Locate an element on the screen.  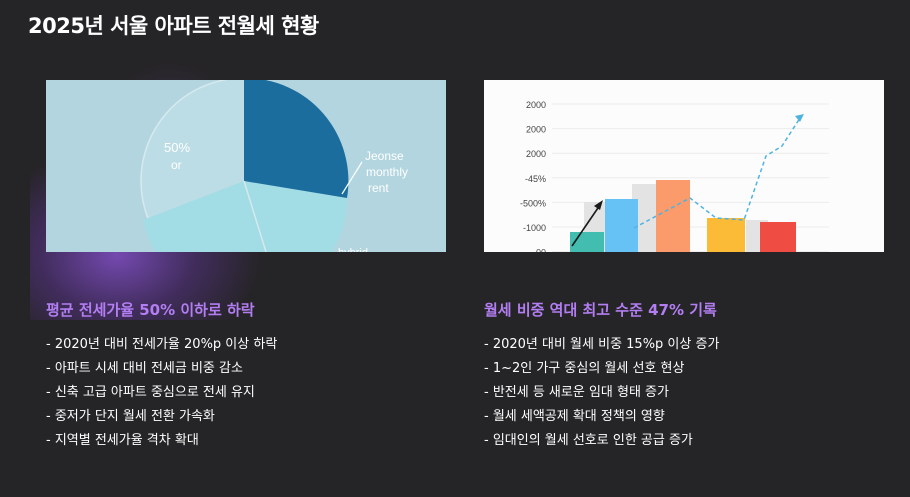
pie-slice-dark is located at coordinates (296, 139).